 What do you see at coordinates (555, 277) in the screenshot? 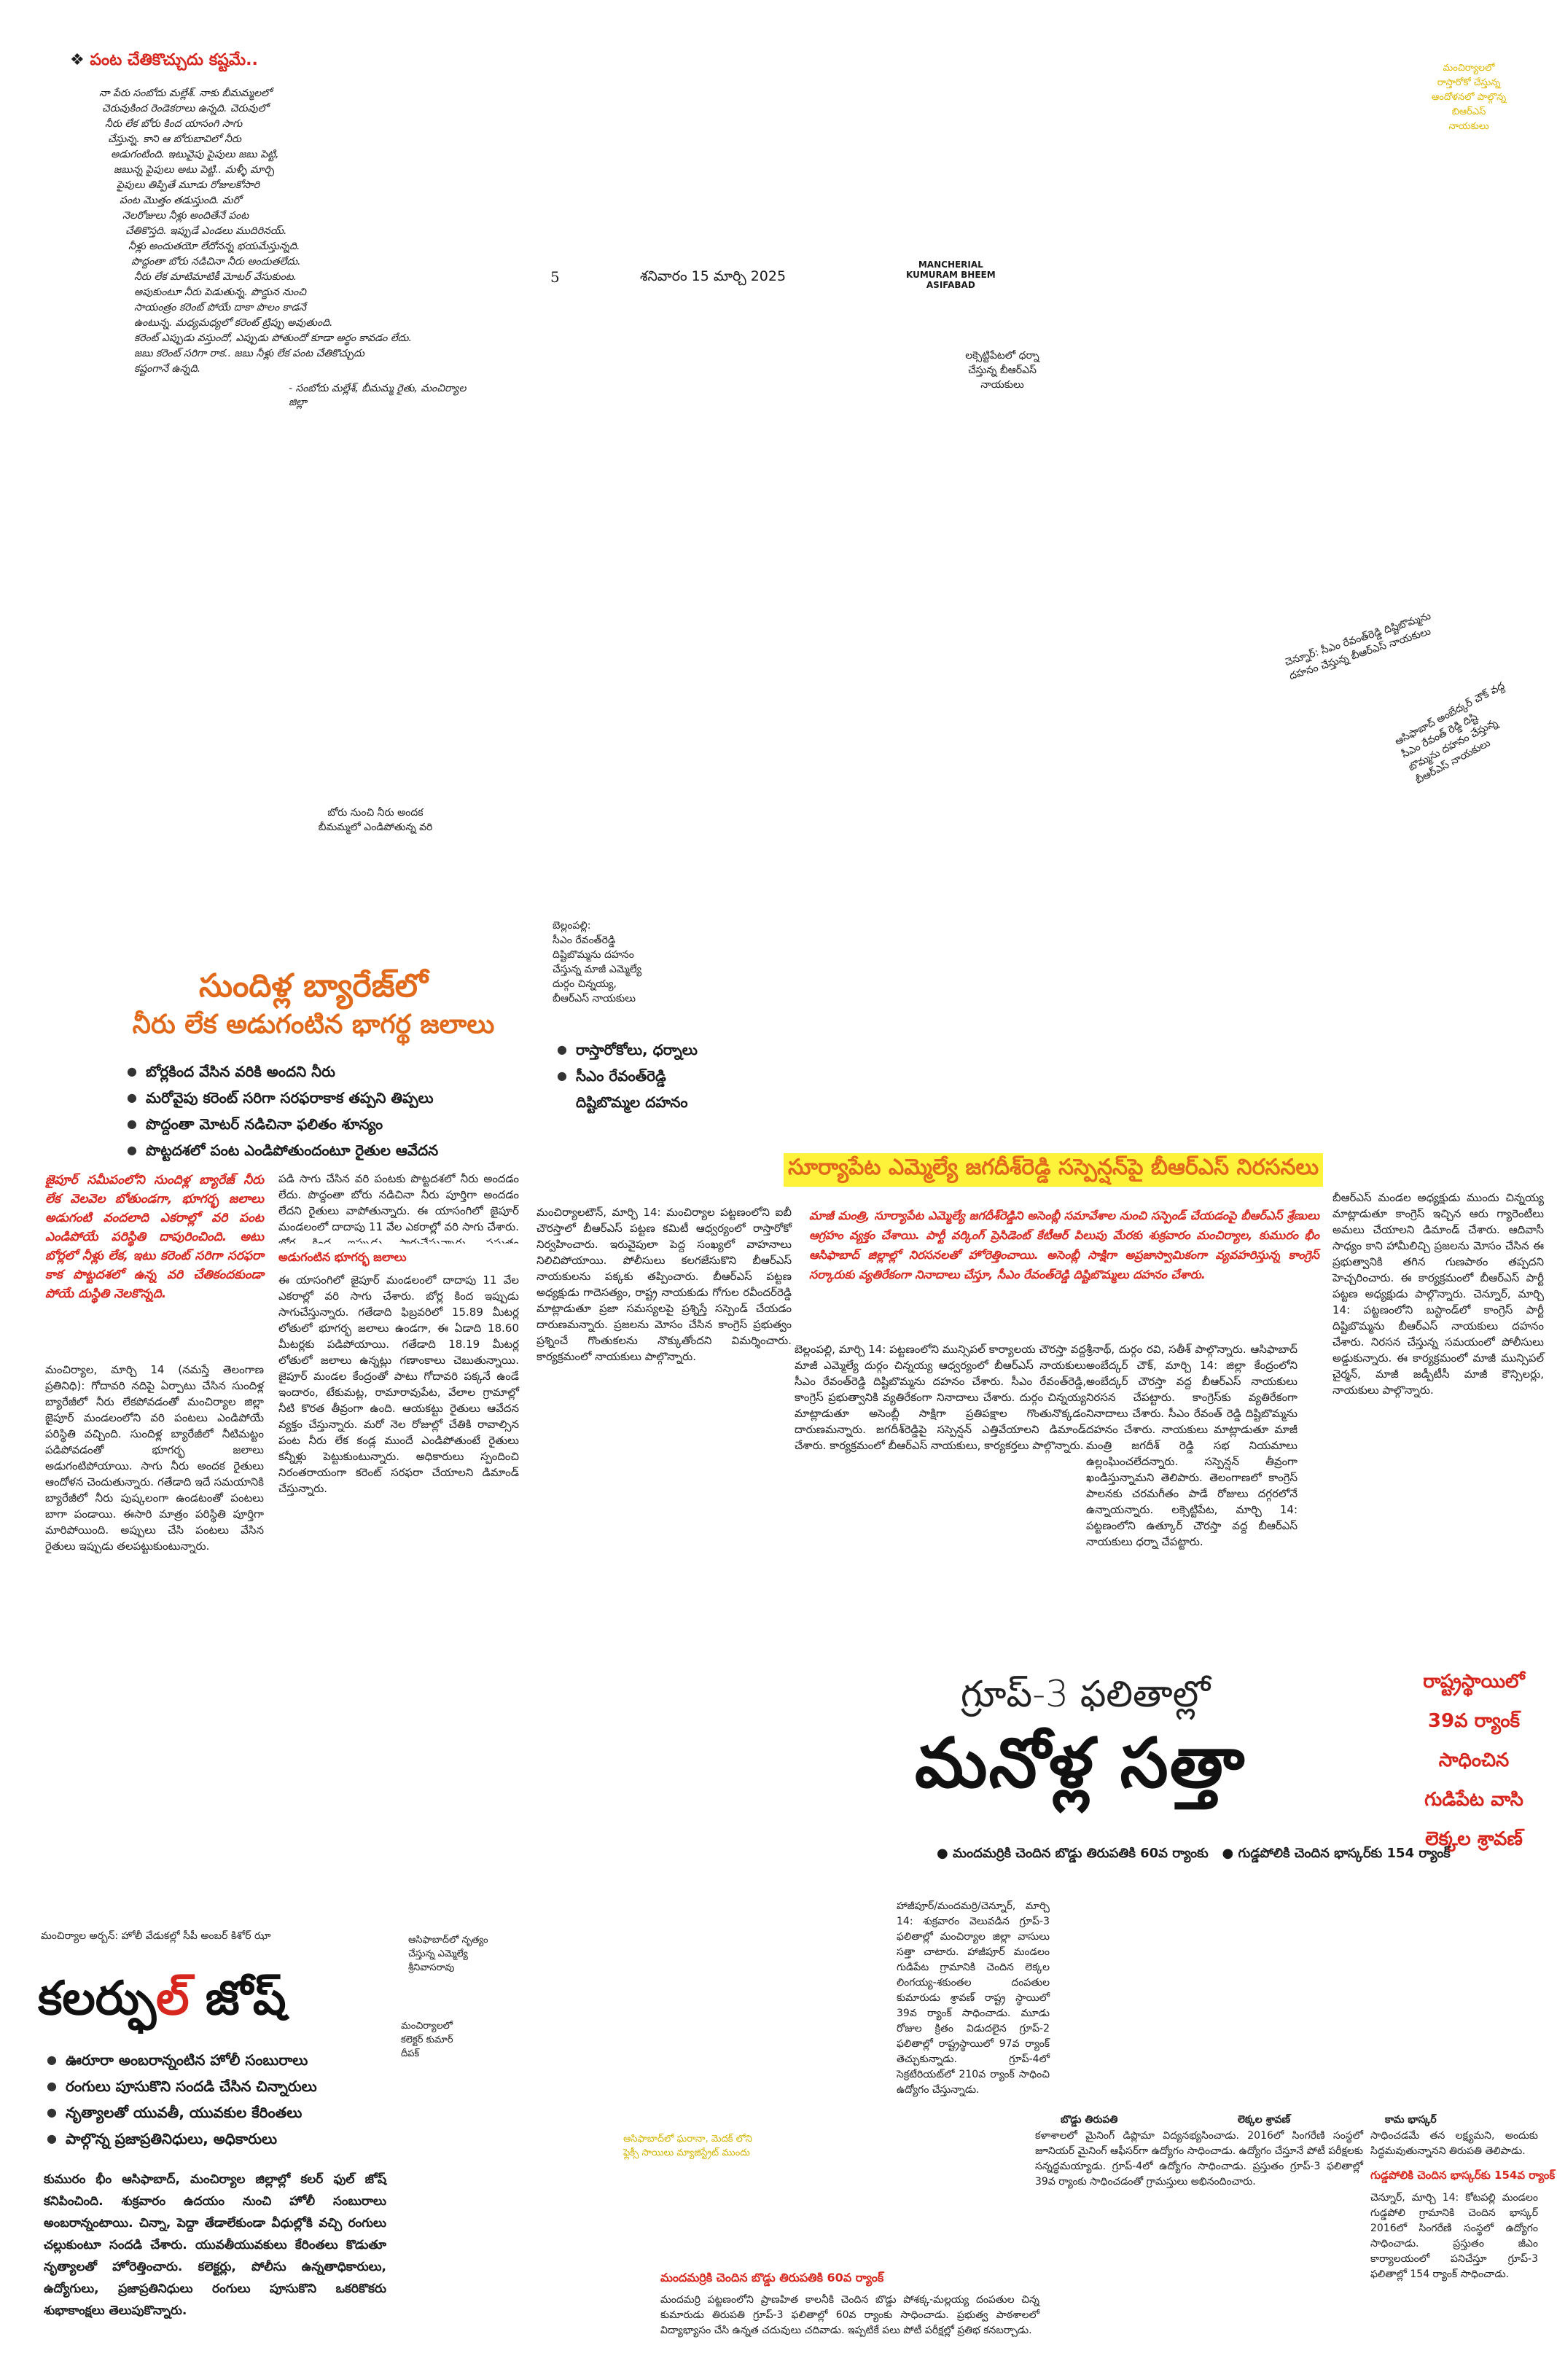
I see `page-number: 5` at bounding box center [555, 277].